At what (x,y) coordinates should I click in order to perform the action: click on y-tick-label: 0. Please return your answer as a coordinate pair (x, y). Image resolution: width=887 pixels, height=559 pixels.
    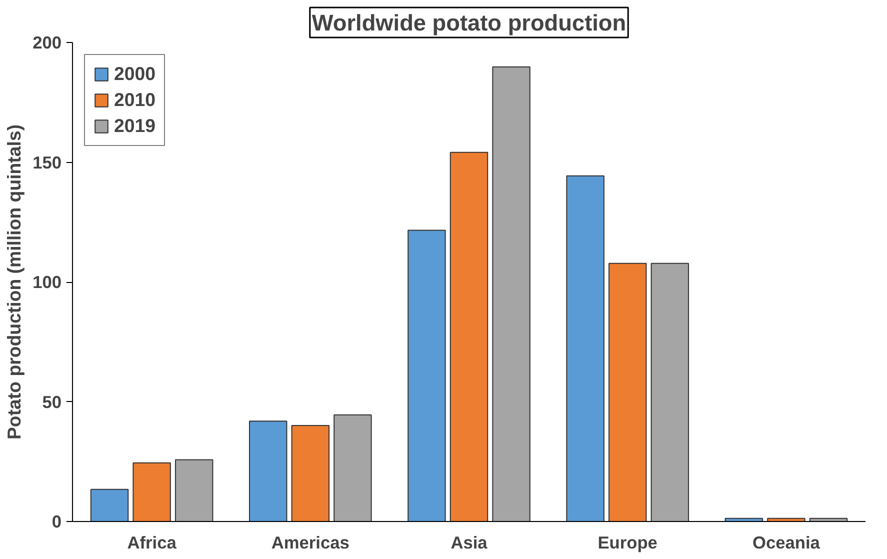
    Looking at the image, I should click on (57, 522).